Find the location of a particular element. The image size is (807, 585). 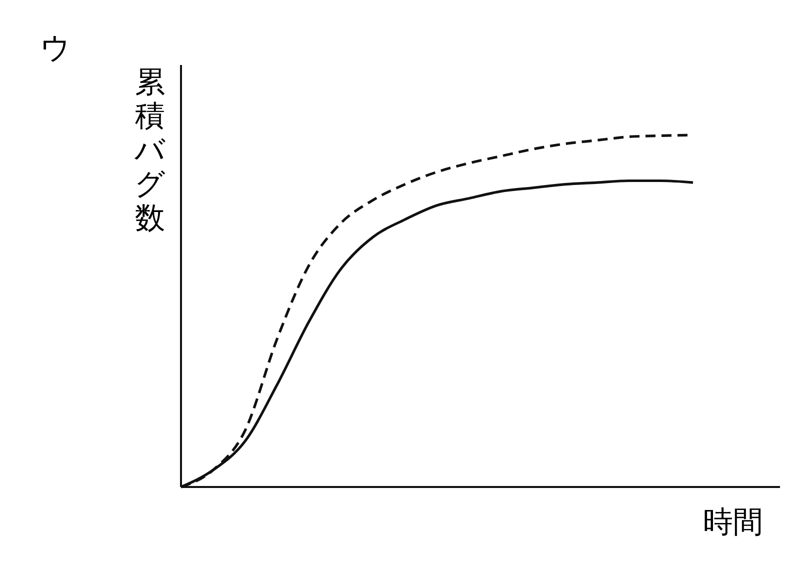

chart-title: ウ is located at coordinates (55, 48).